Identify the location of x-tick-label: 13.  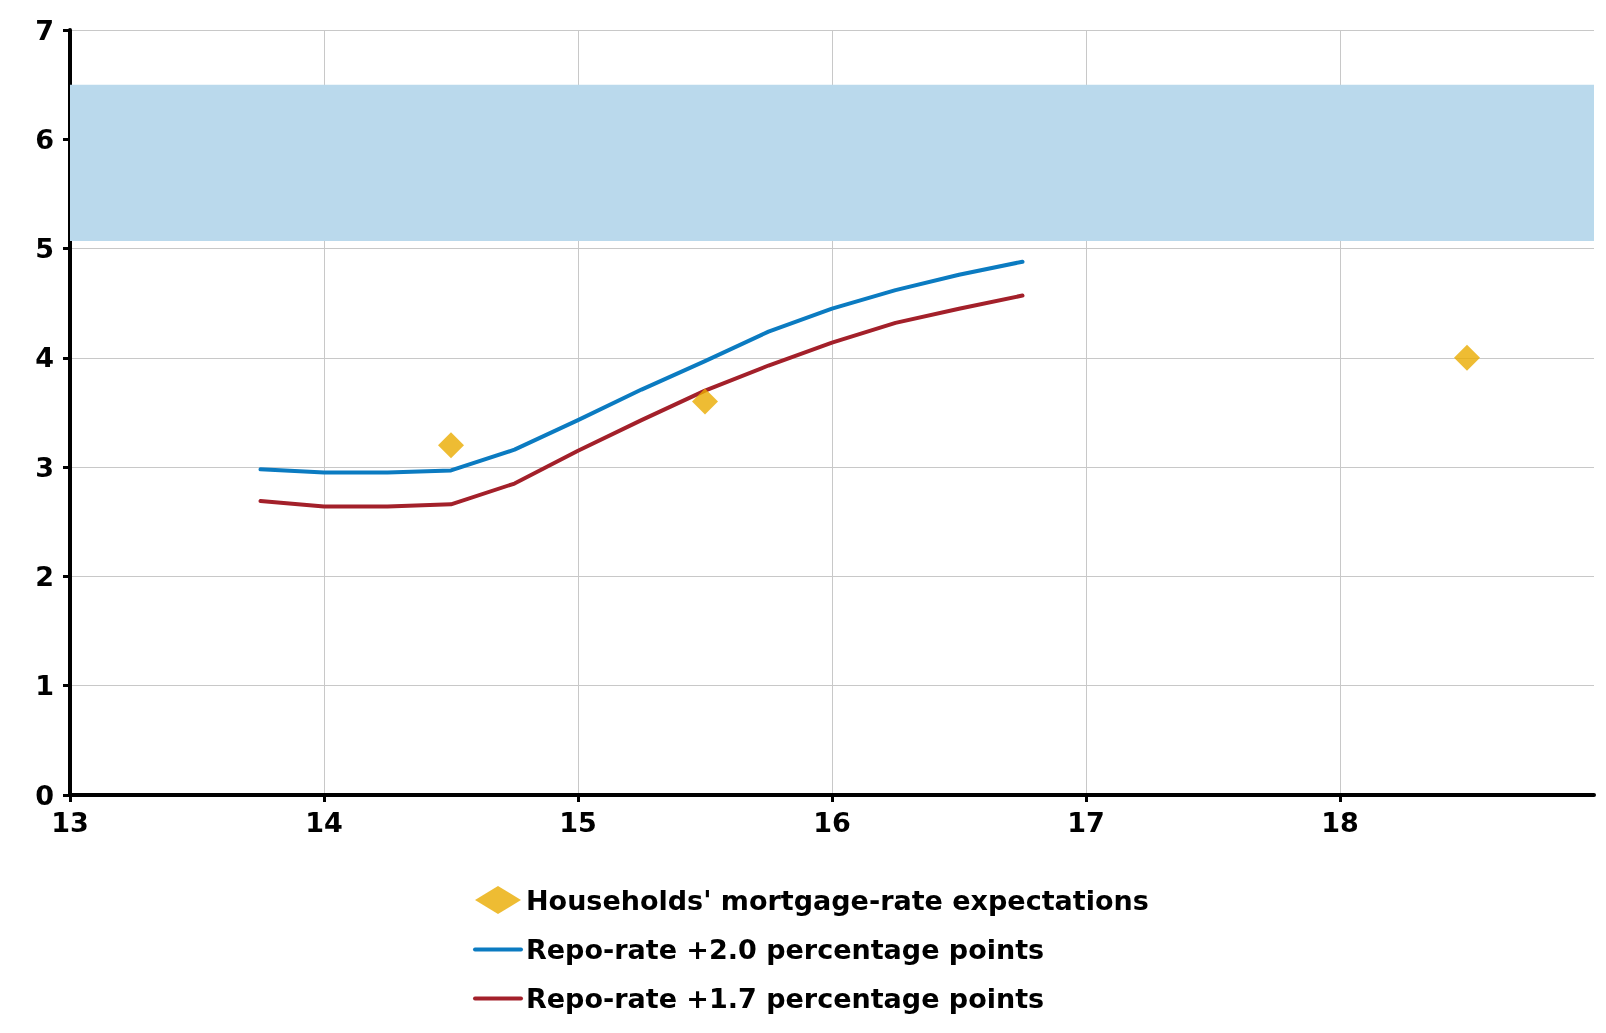
(70, 822).